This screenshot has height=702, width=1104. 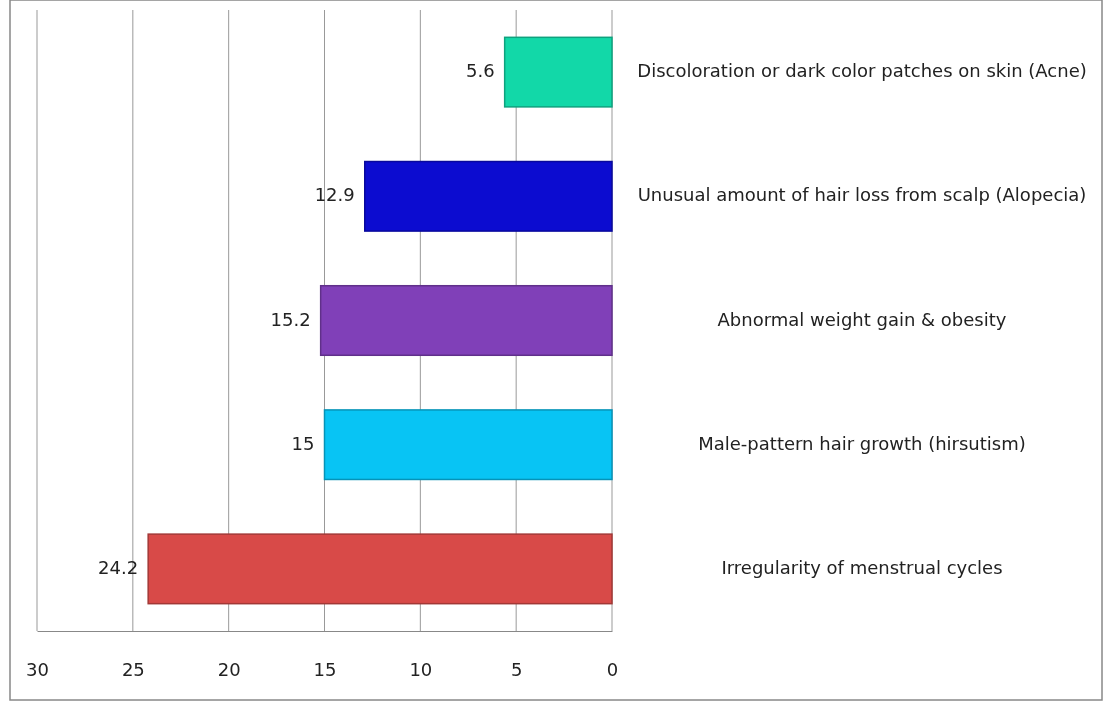 What do you see at coordinates (612, 669) in the screenshot?
I see `x-tick-label: 0` at bounding box center [612, 669].